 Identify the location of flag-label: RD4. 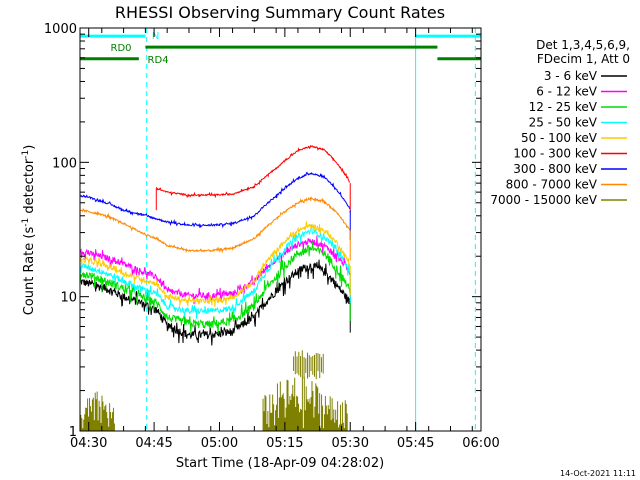
(158, 60).